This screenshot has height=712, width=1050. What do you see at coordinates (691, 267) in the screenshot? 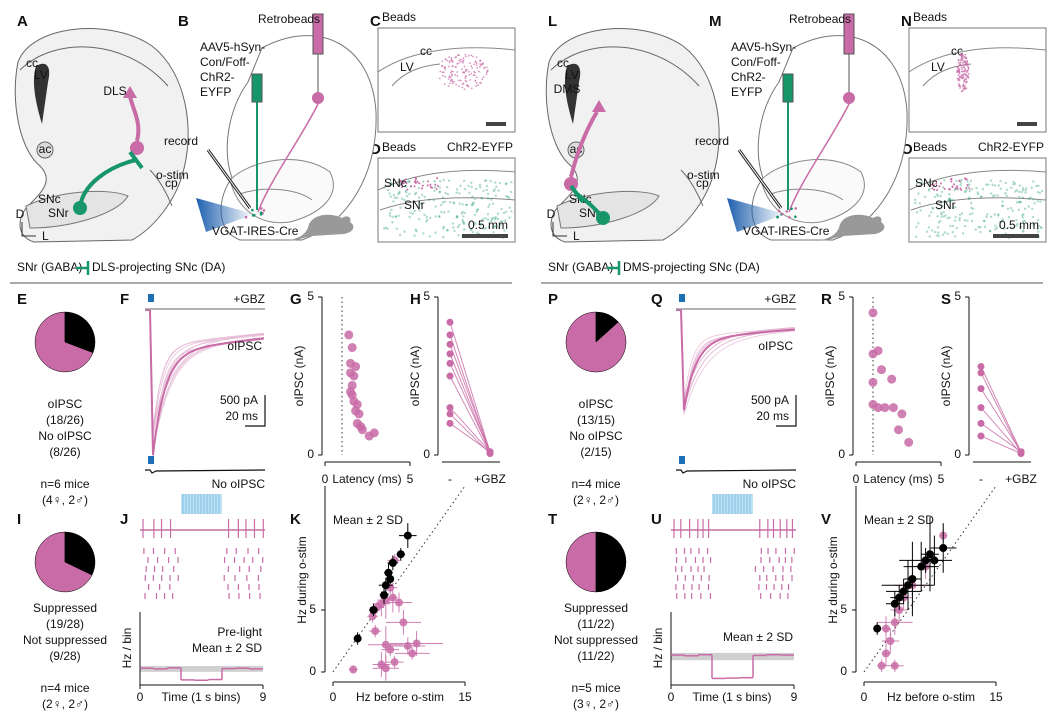
I see `label: DMS-projecting SNc (DA)` at bounding box center [691, 267].